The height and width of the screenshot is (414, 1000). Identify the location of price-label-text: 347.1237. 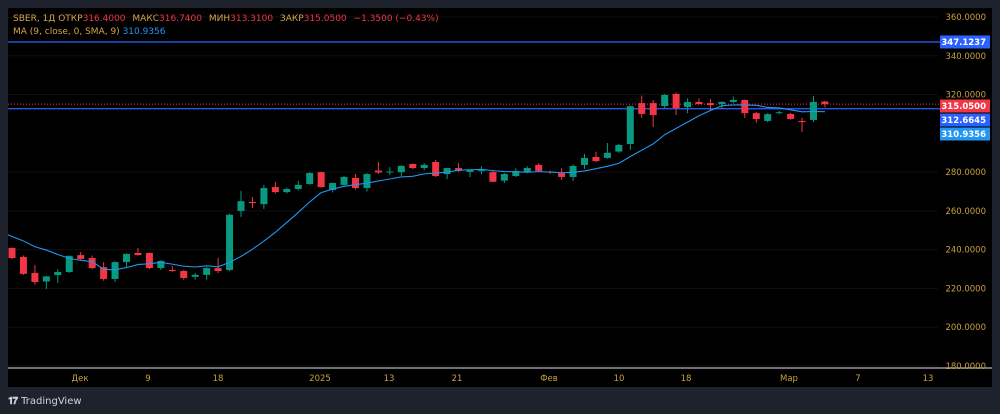
(963, 43).